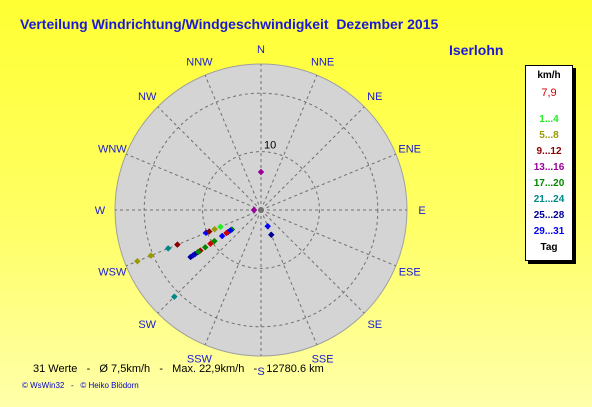 The image size is (592, 407). What do you see at coordinates (328, 182) in the screenshot?
I see `gridline-ene` at bounding box center [328, 182].